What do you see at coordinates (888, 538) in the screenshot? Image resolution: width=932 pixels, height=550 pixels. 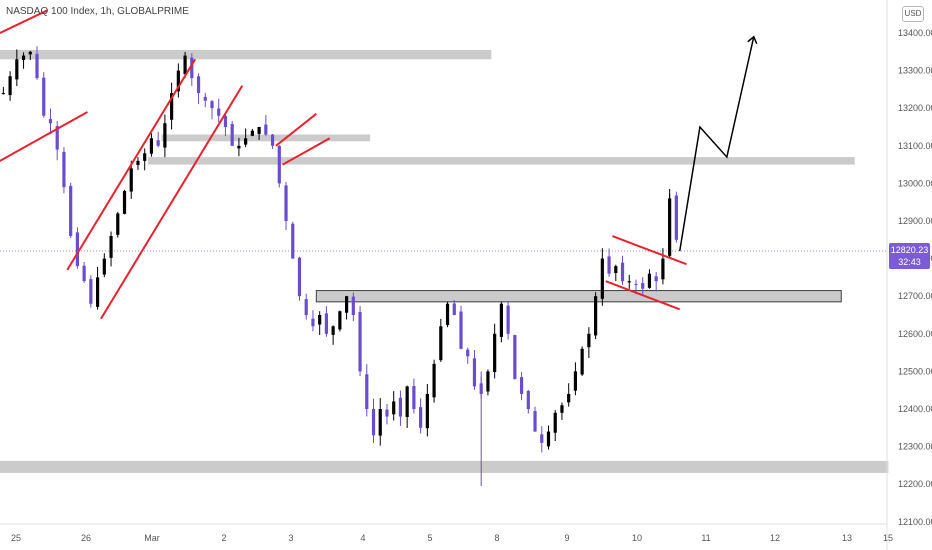 I see `time-axis-label: 15` at bounding box center [888, 538].